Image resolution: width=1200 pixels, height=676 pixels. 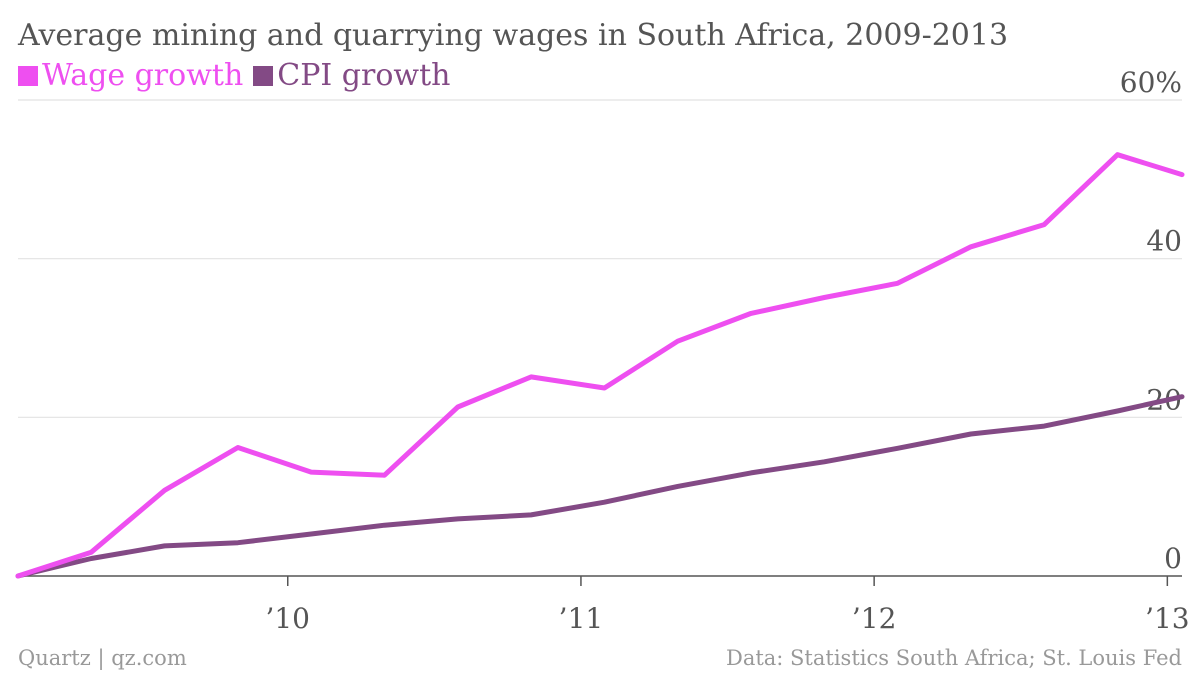 I want to click on x-axis: ’10 ’11 ’12 ’13, so click(x=727, y=605).